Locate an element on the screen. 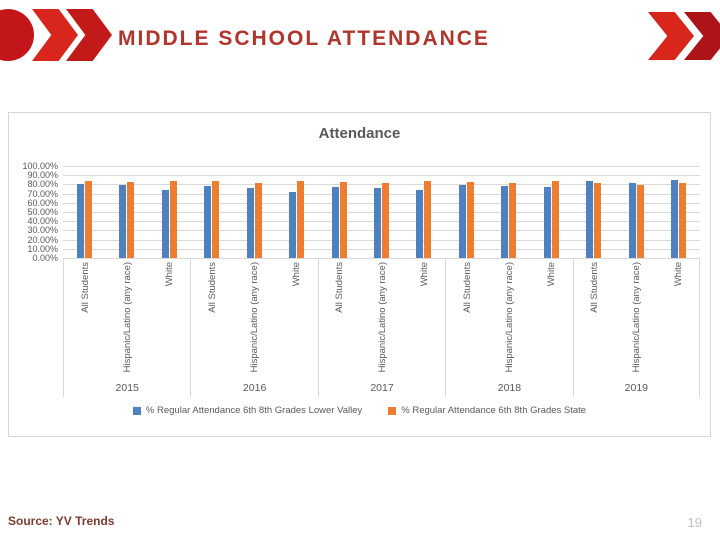 This screenshot has height=540, width=720. y-tick-label: 60.00% is located at coordinates (42, 202).